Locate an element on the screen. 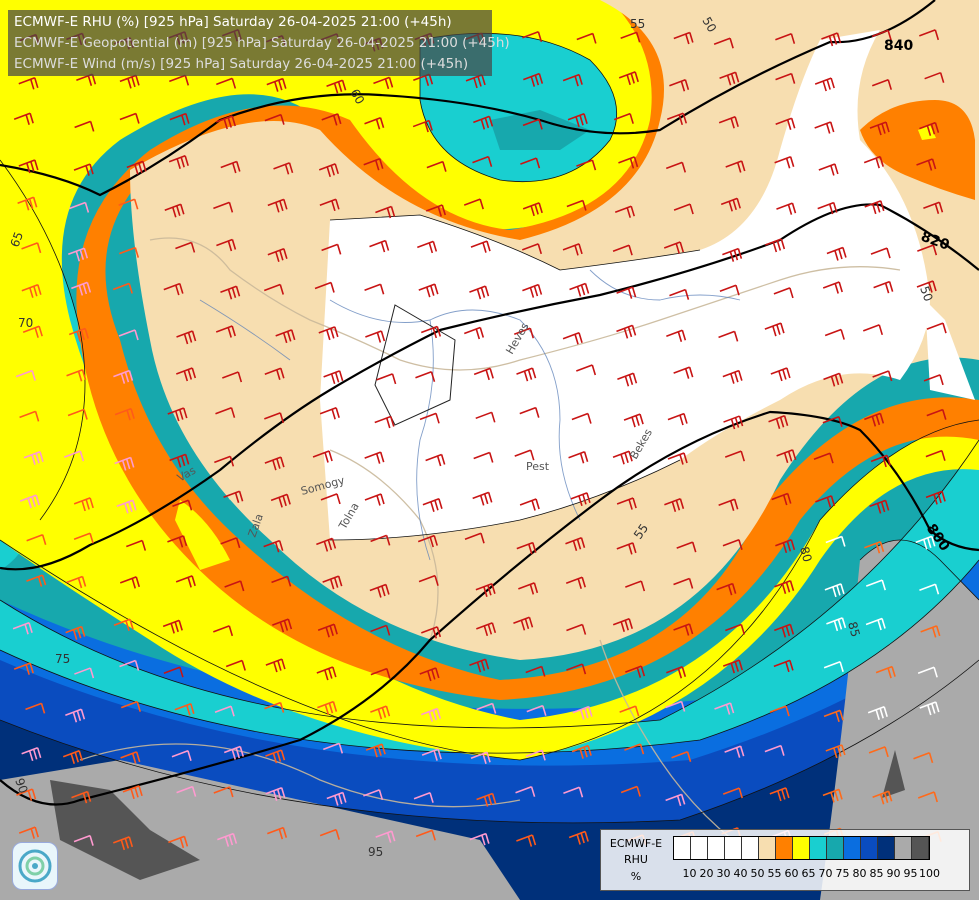 The image size is (979, 900). rhu-band-75-north is located at coordinates (540, 130).